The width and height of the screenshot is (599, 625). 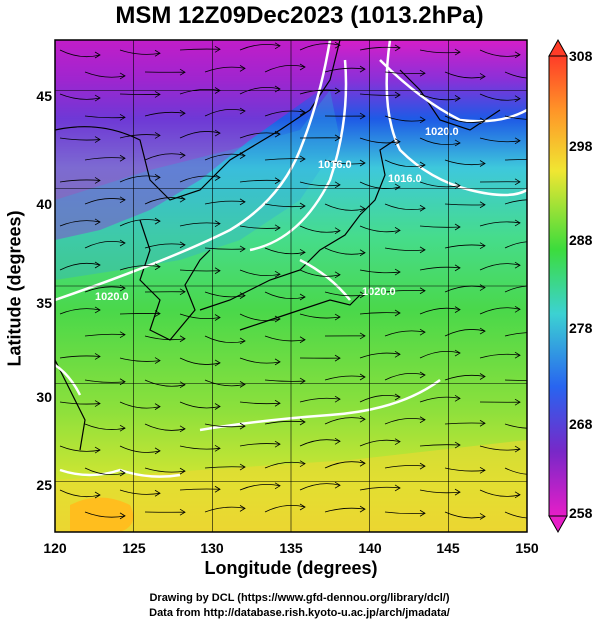 What do you see at coordinates (581, 56) in the screenshot?
I see `colorbar-tick: 308` at bounding box center [581, 56].